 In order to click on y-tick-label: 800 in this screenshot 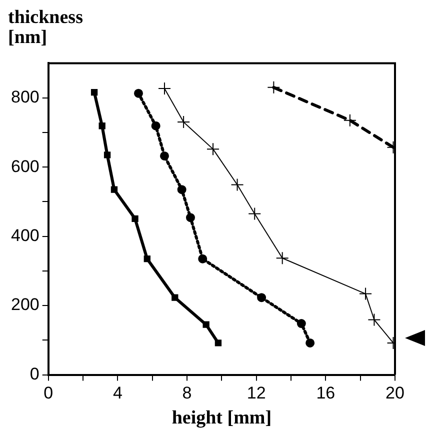, I will do `click(25, 97)`.